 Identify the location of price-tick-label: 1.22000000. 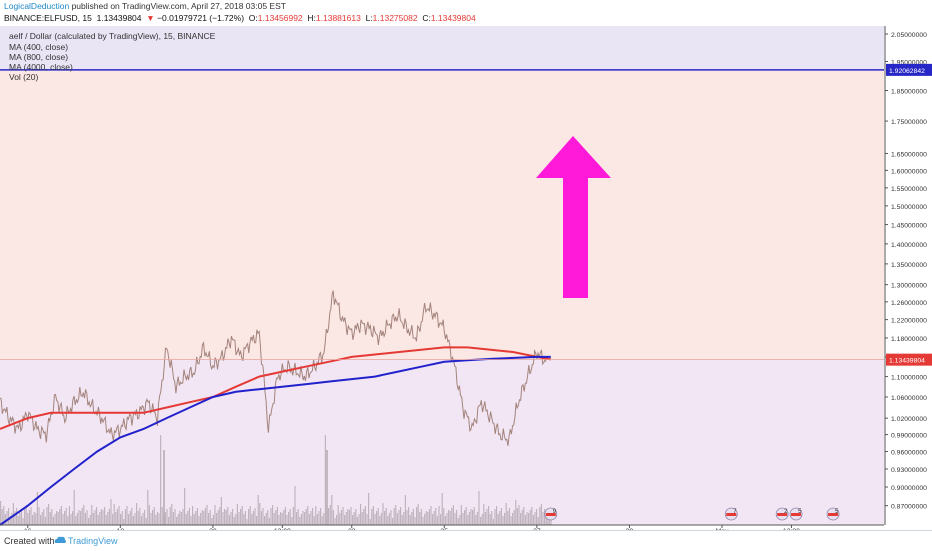
(909, 321).